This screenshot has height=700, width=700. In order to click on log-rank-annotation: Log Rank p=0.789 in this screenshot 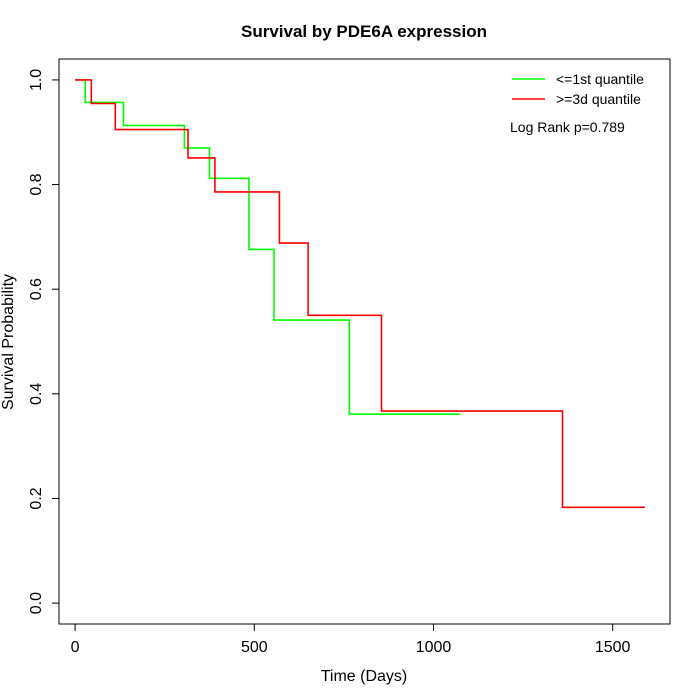, I will do `click(567, 127)`.